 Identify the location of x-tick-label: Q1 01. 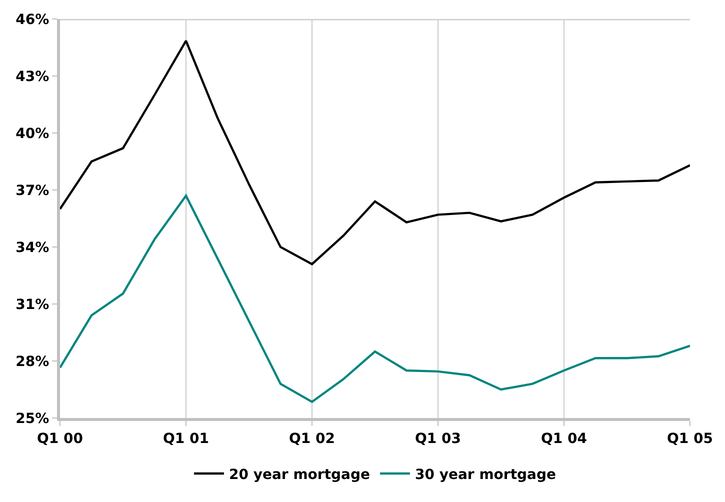
(186, 438).